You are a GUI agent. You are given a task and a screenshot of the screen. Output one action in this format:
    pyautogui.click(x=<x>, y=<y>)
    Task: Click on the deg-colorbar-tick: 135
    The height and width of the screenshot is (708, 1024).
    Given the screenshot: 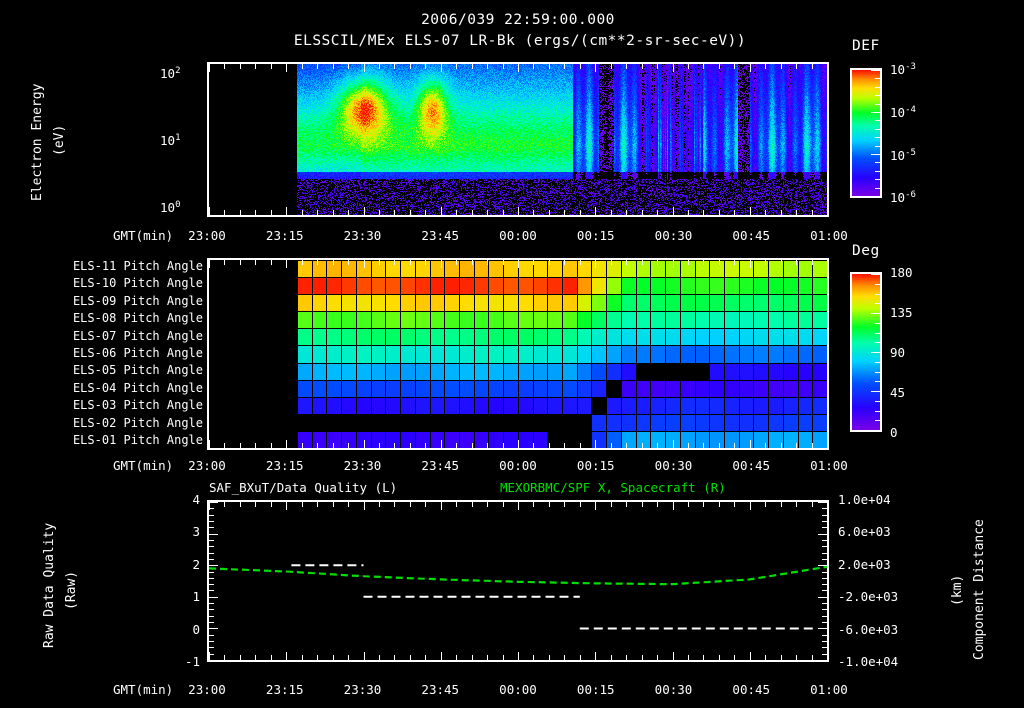 What is the action you would take?
    pyautogui.click(x=901, y=312)
    